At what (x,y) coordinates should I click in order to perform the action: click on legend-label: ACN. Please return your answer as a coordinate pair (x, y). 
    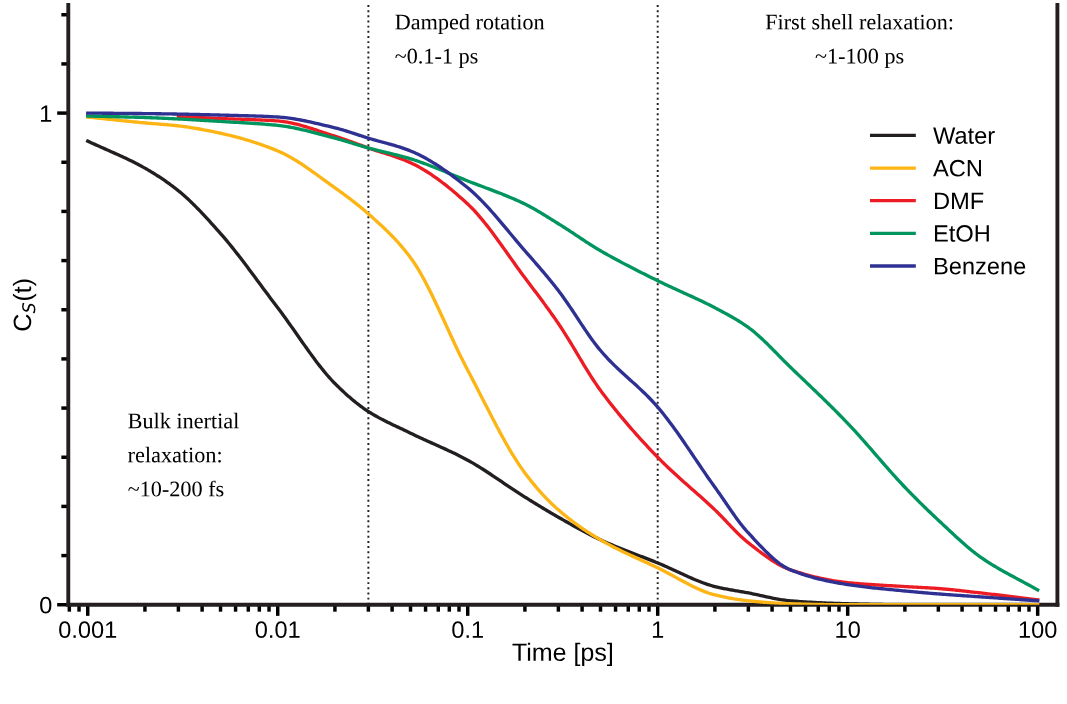
    Looking at the image, I should click on (957, 168).